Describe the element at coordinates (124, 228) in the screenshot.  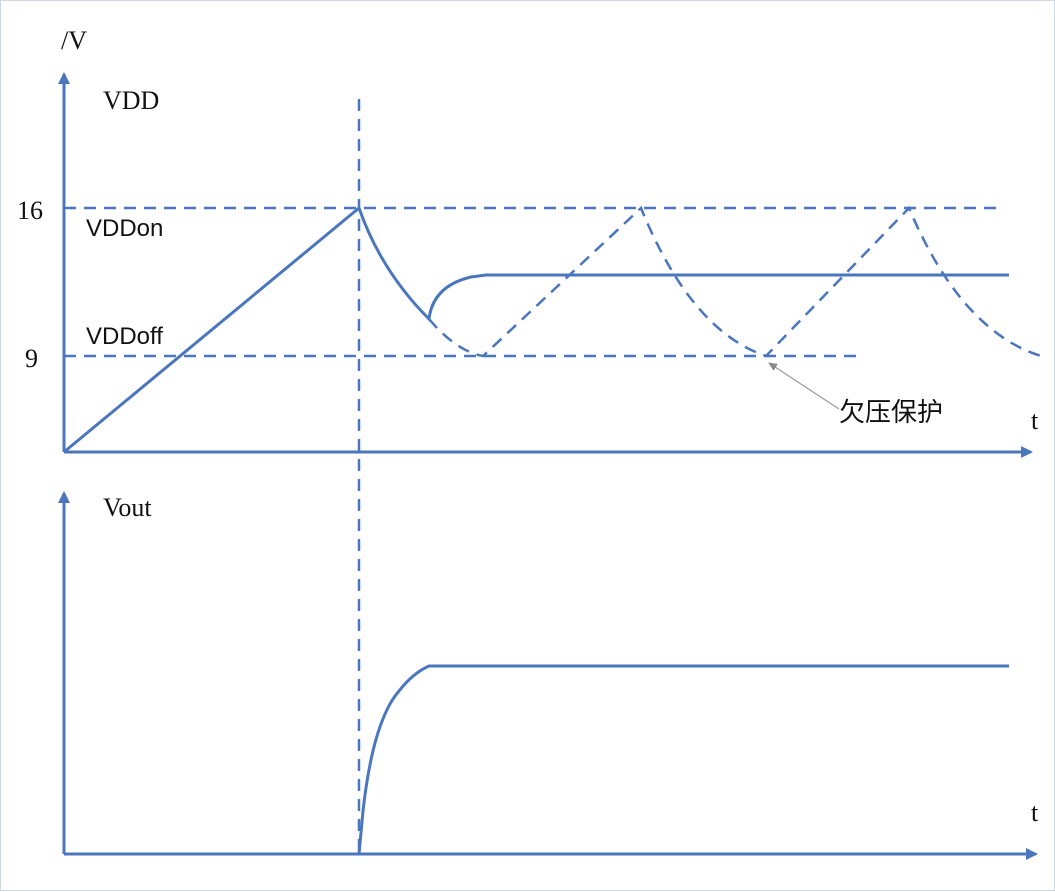
I see `vddon-name-label: VDDon` at that location.